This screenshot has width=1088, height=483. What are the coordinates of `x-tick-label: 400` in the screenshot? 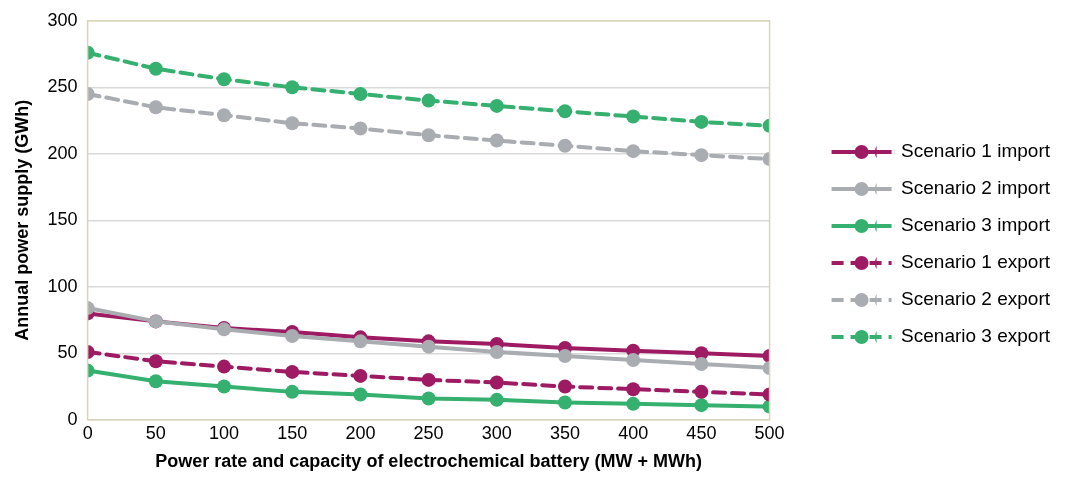 It's located at (633, 432).